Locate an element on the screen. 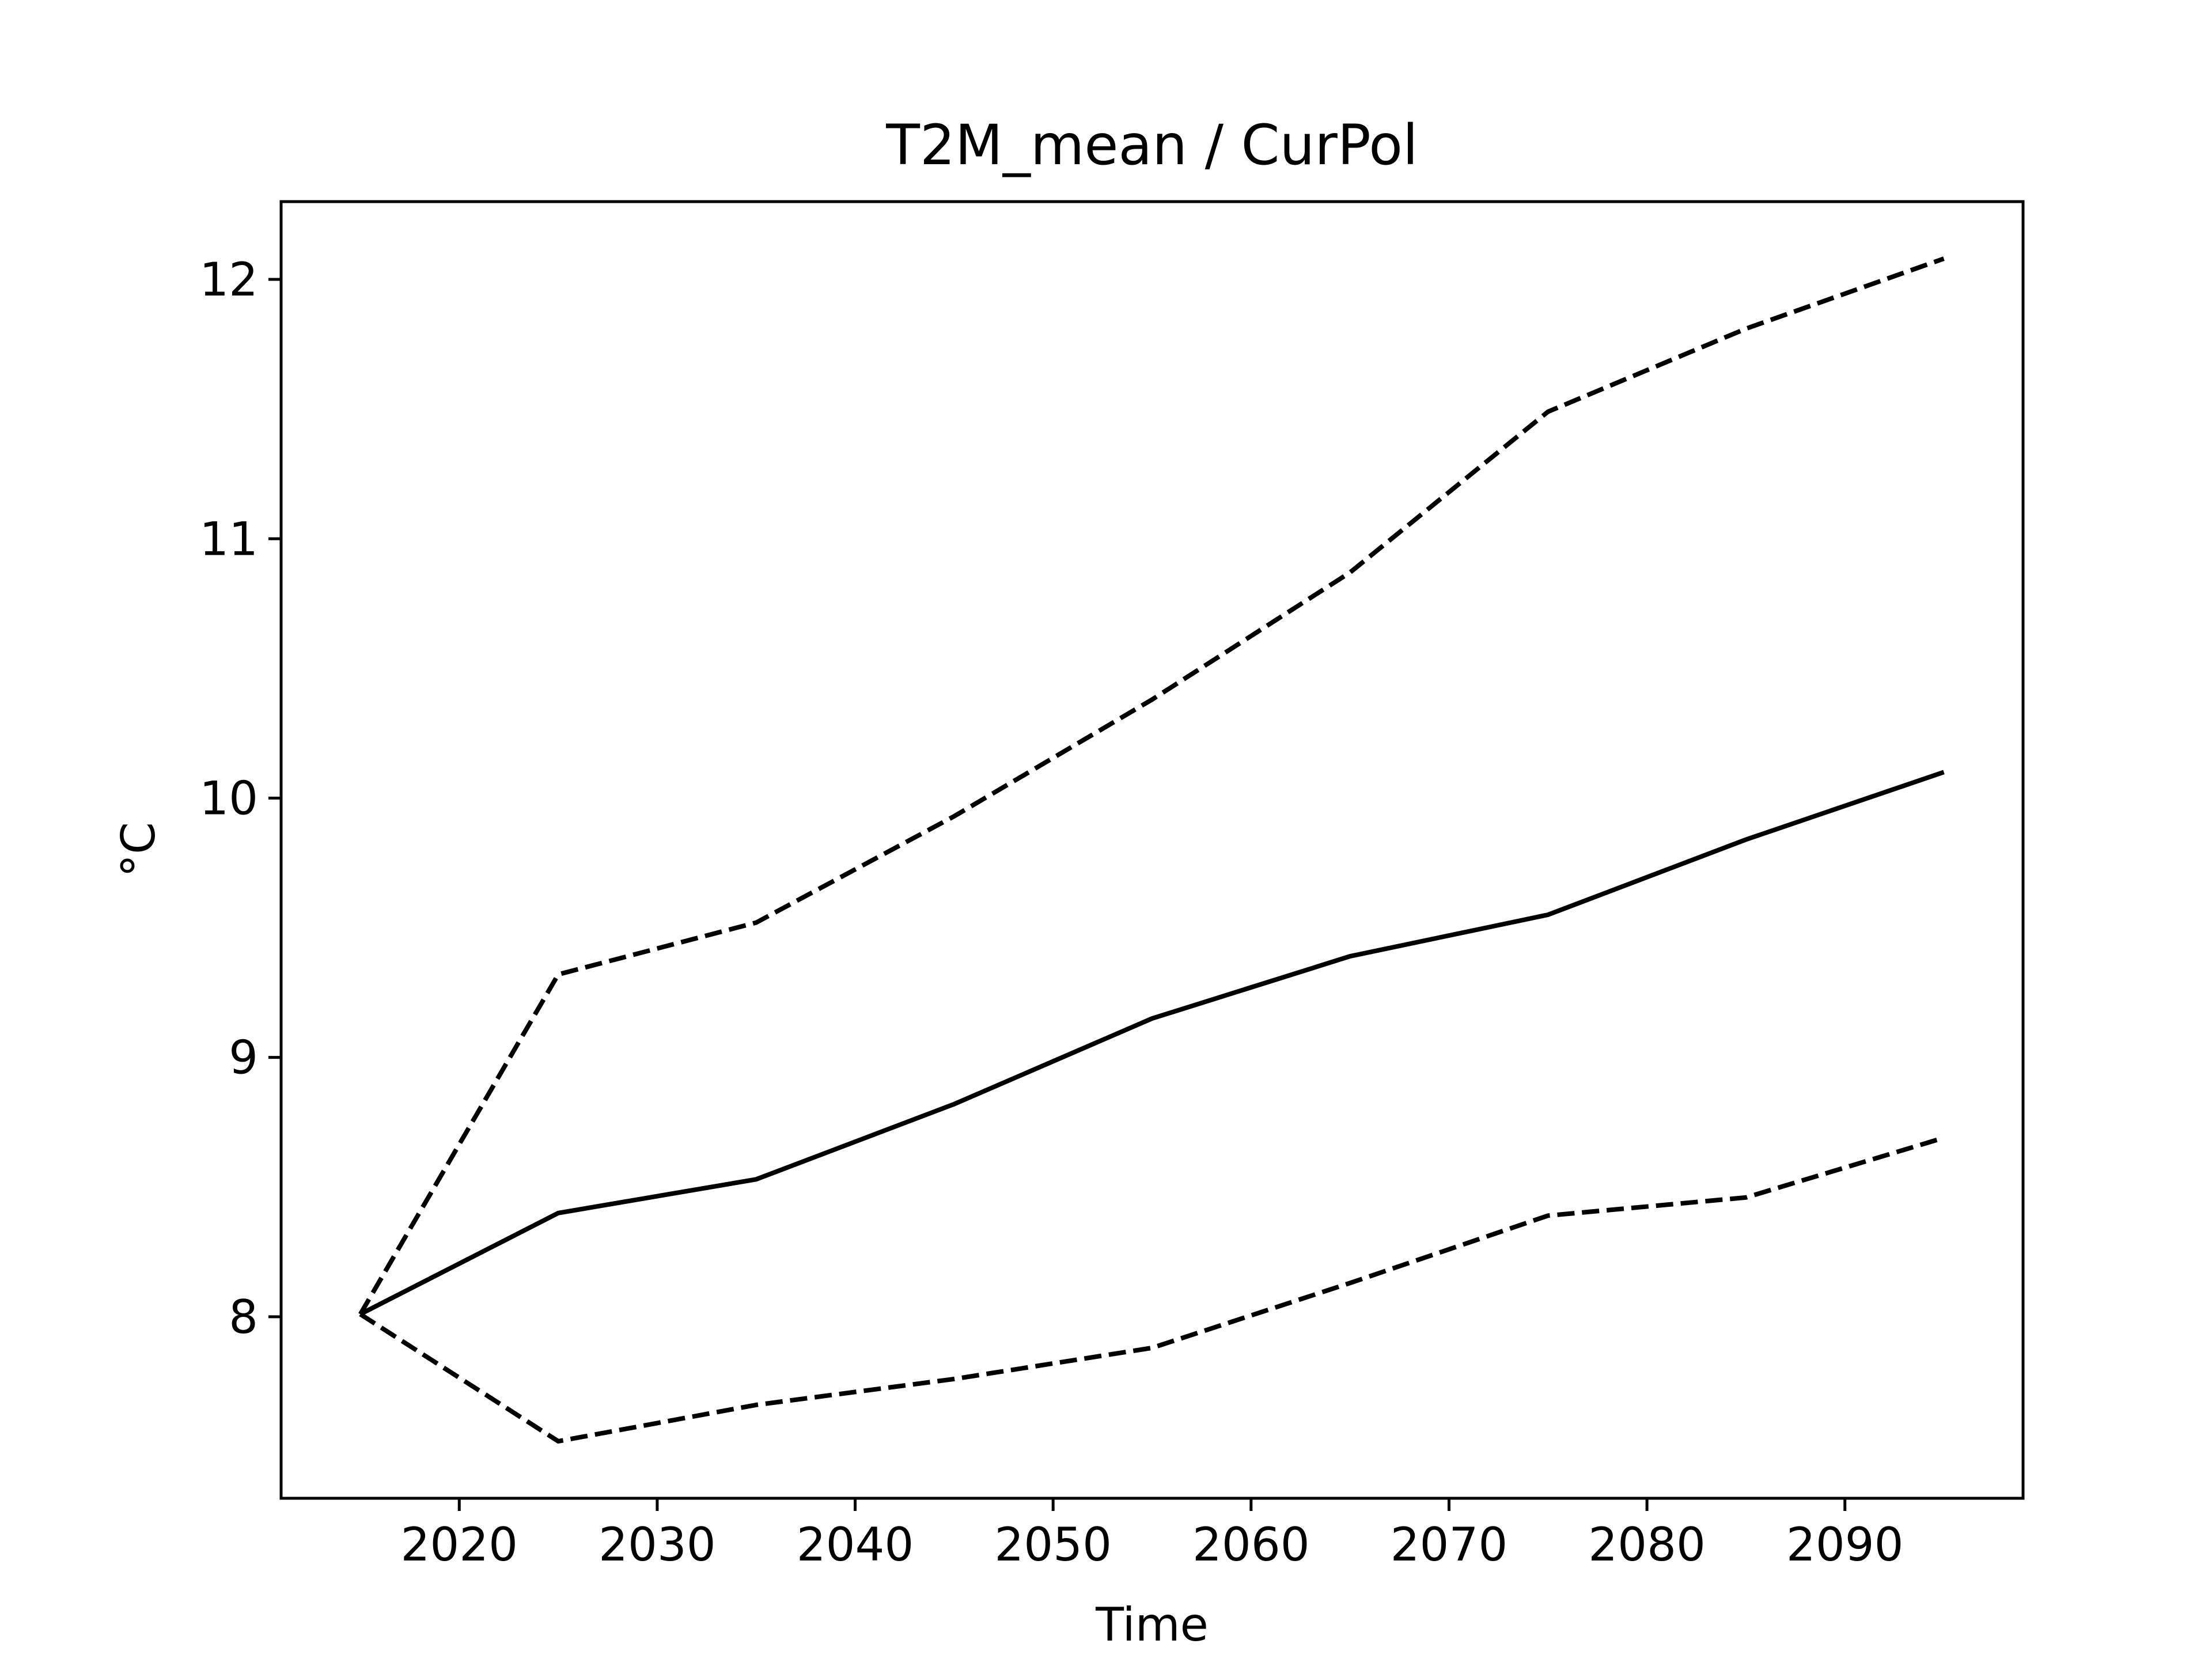  x-tick-label: 2050 is located at coordinates (1053, 1544).